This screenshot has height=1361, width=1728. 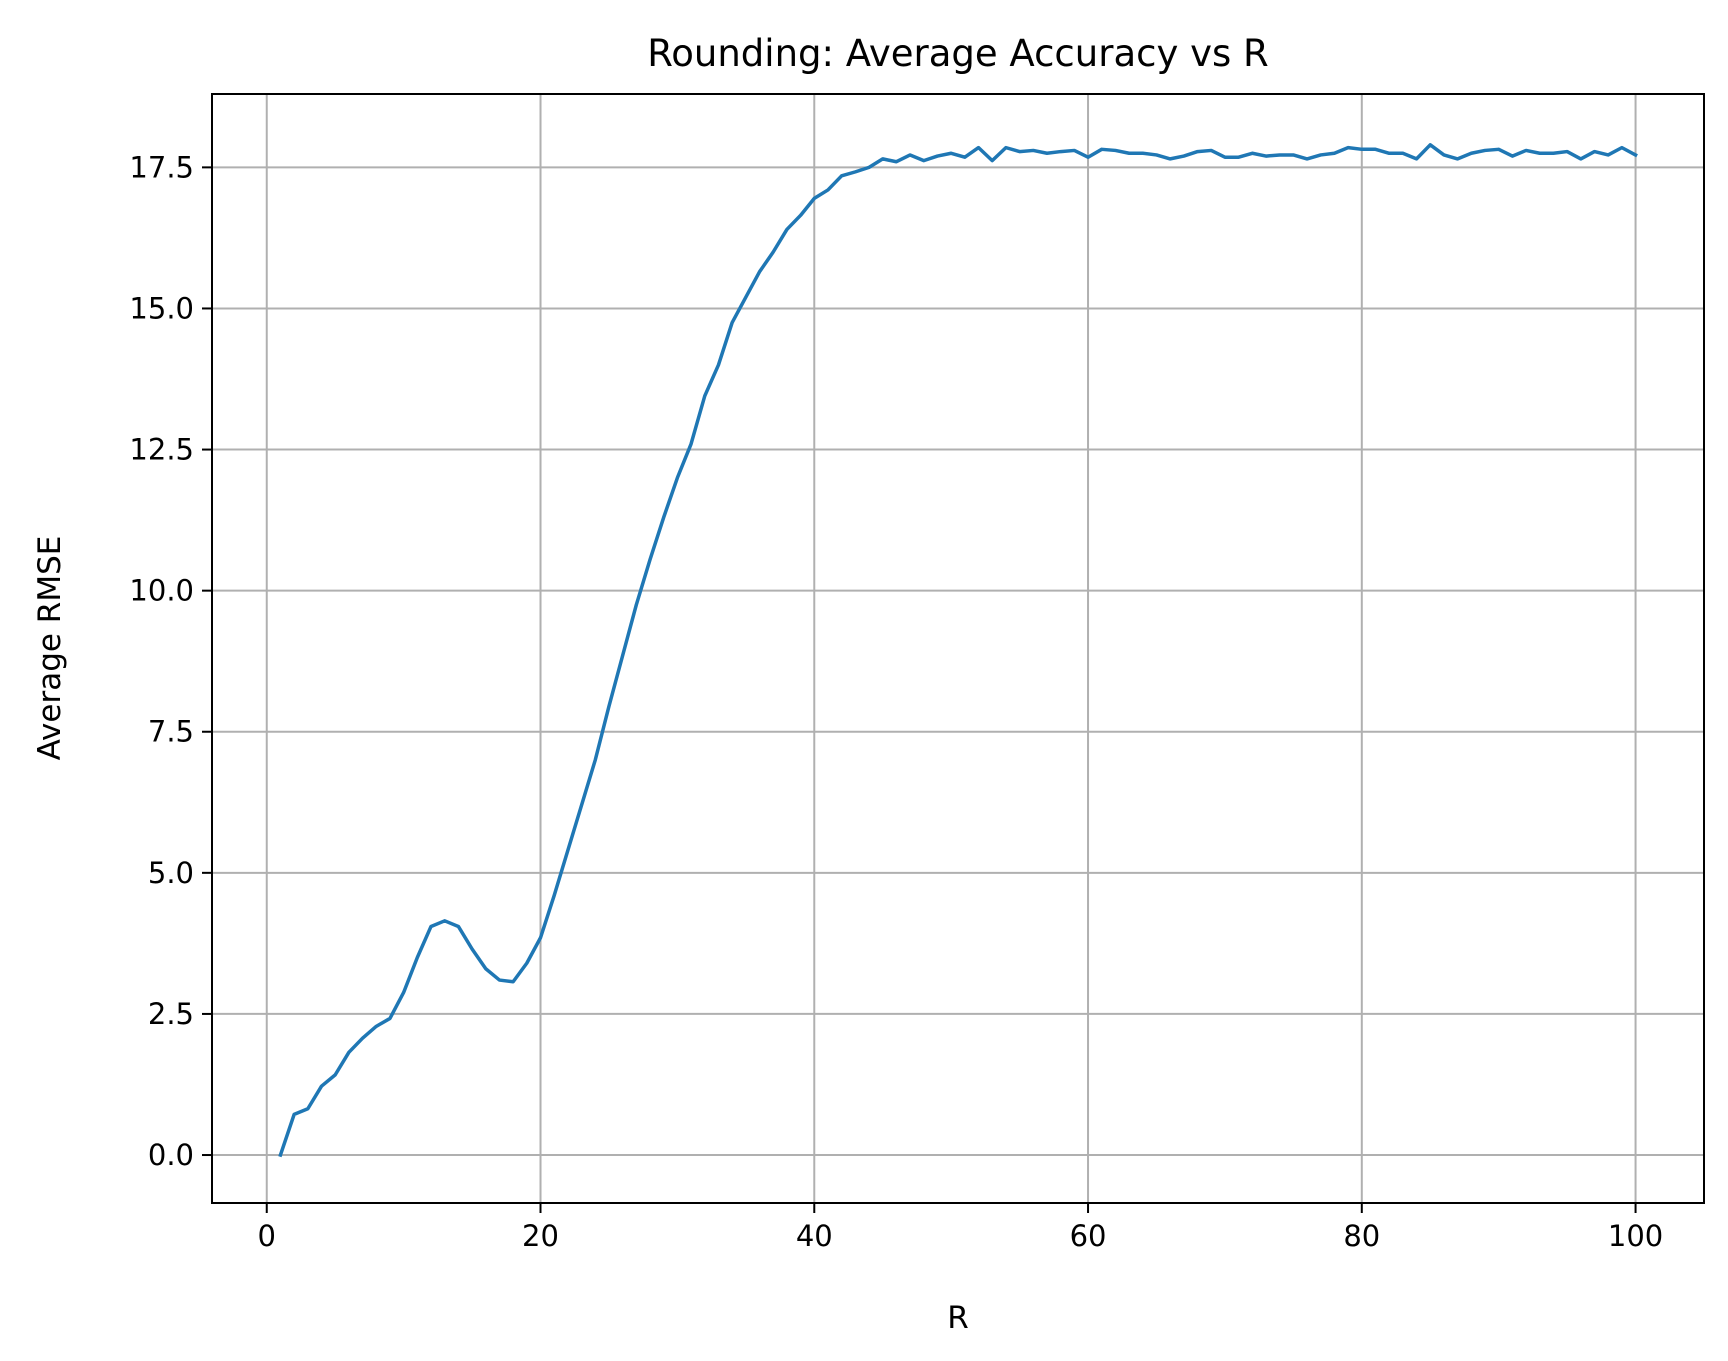 I want to click on x-tick-label: 0, so click(x=267, y=1236).